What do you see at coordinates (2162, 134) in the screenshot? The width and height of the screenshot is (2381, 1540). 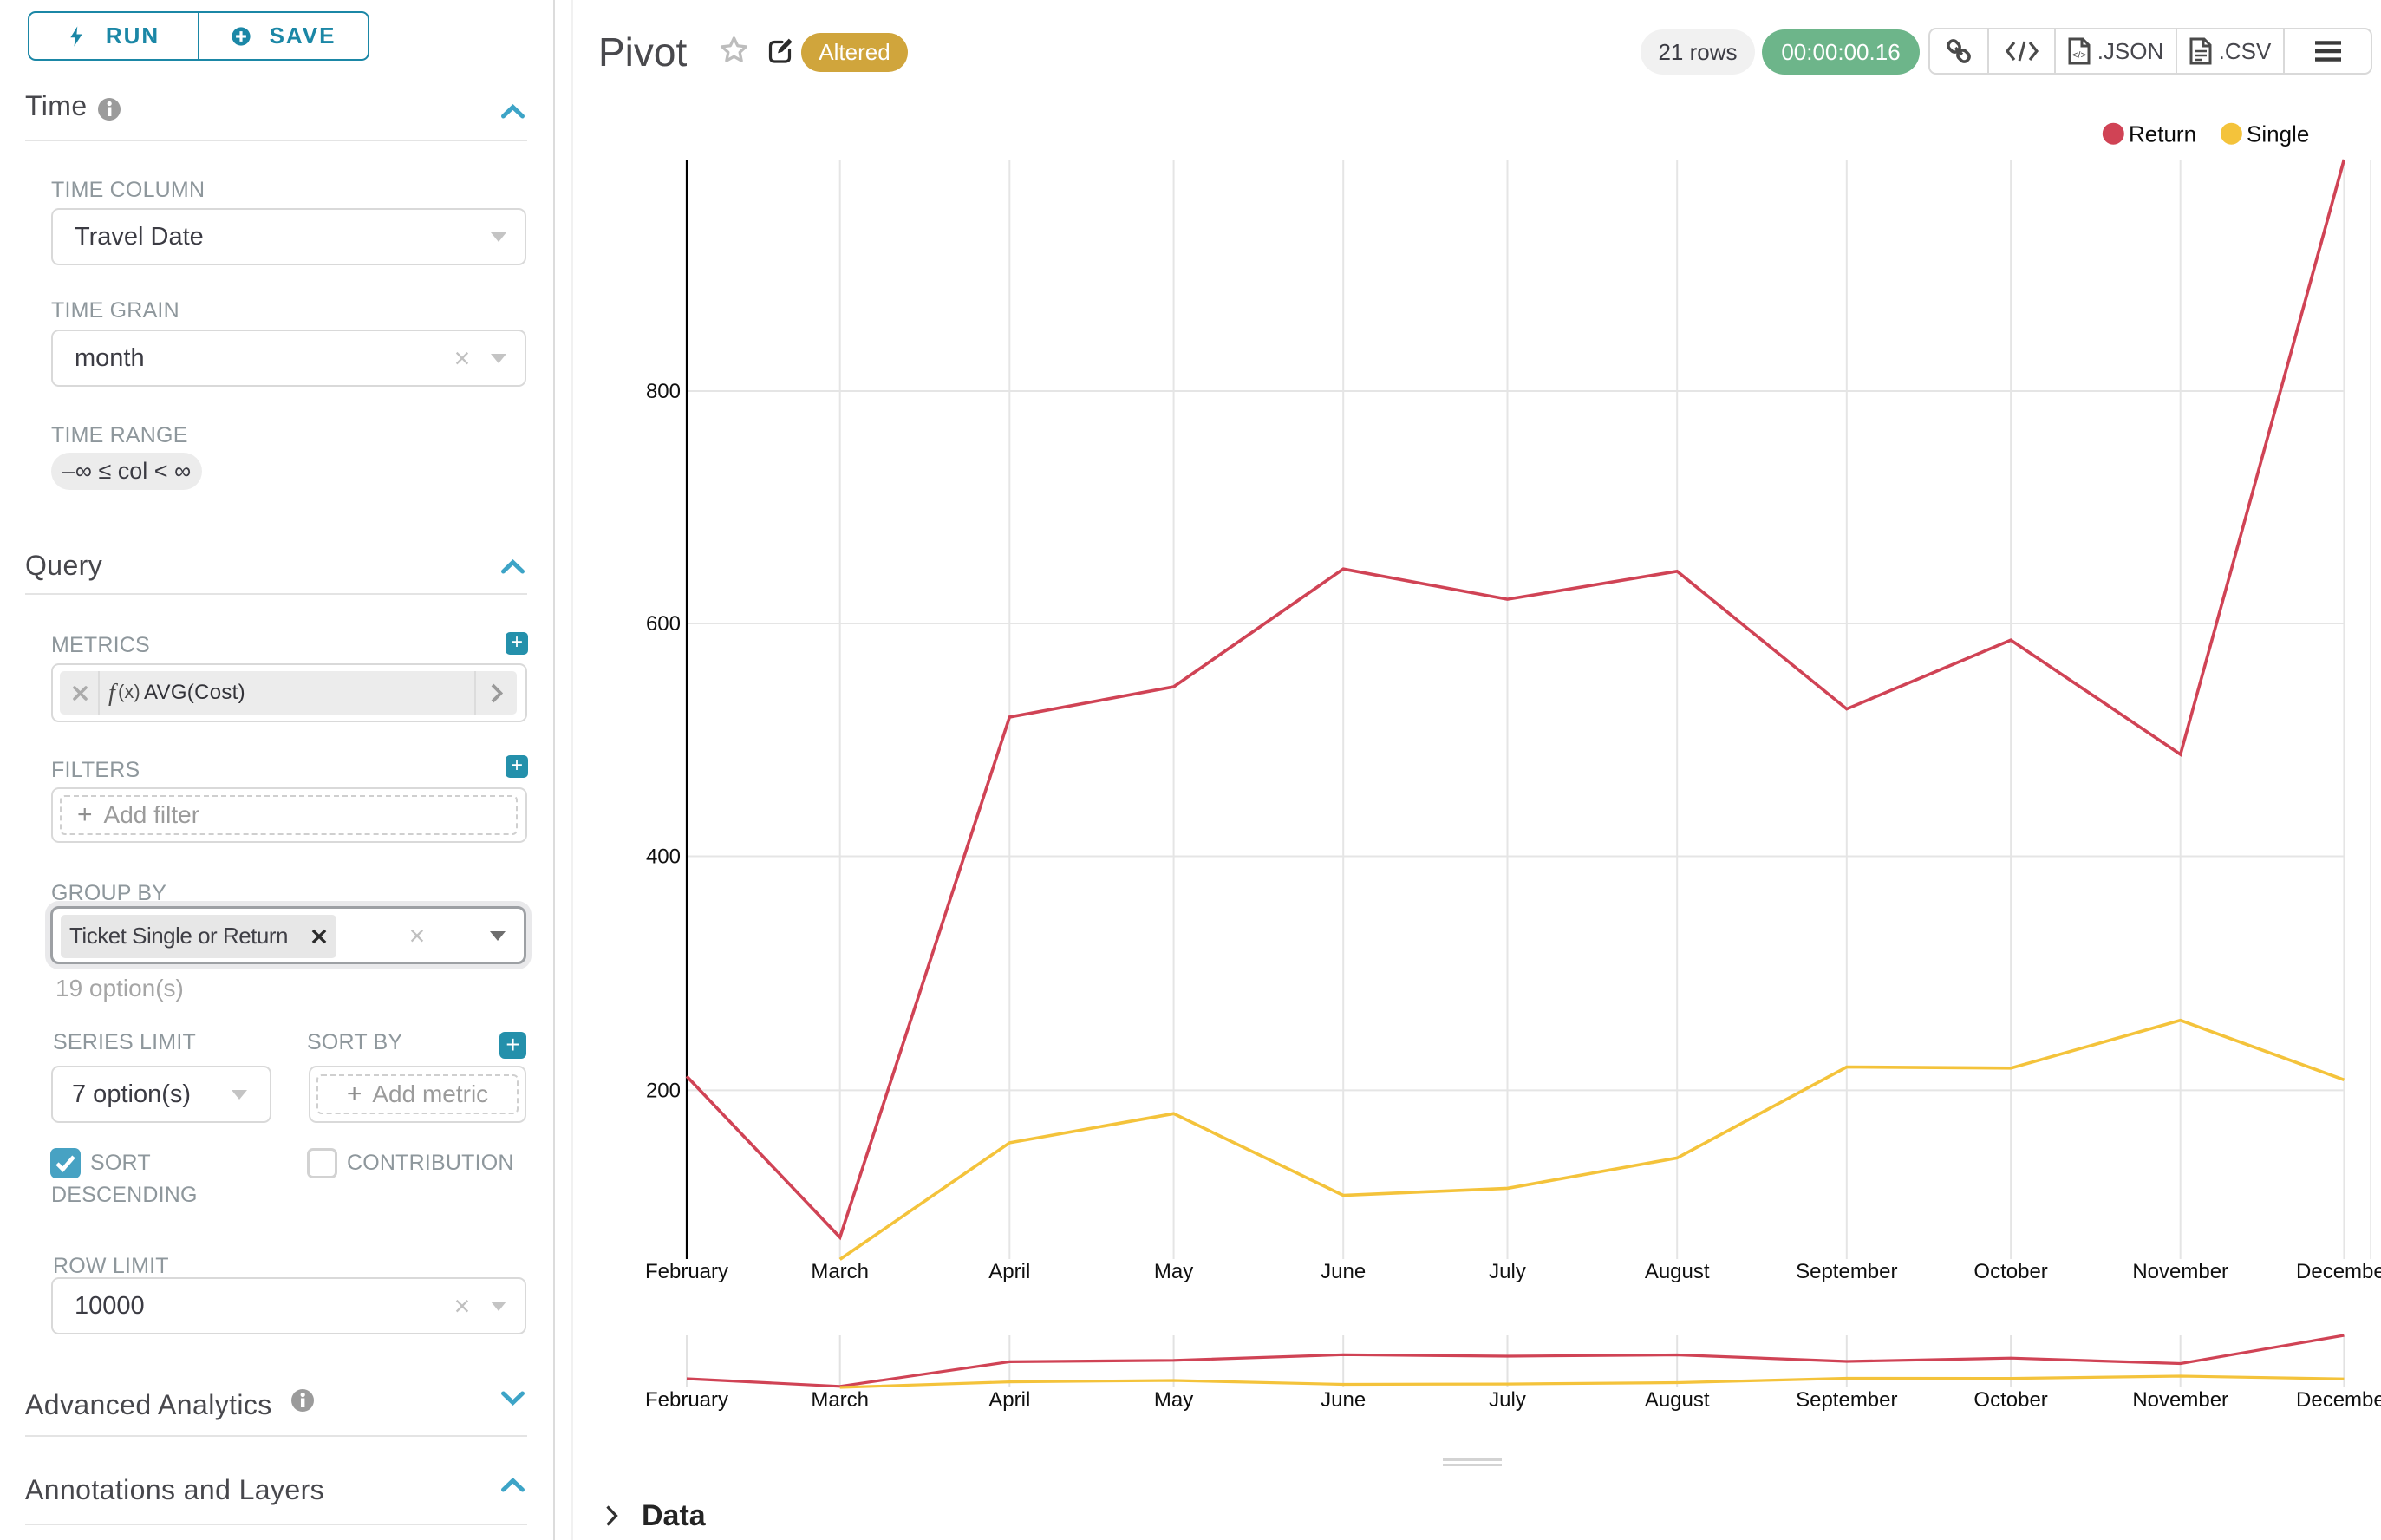 I see `svg-text: Return` at bounding box center [2162, 134].